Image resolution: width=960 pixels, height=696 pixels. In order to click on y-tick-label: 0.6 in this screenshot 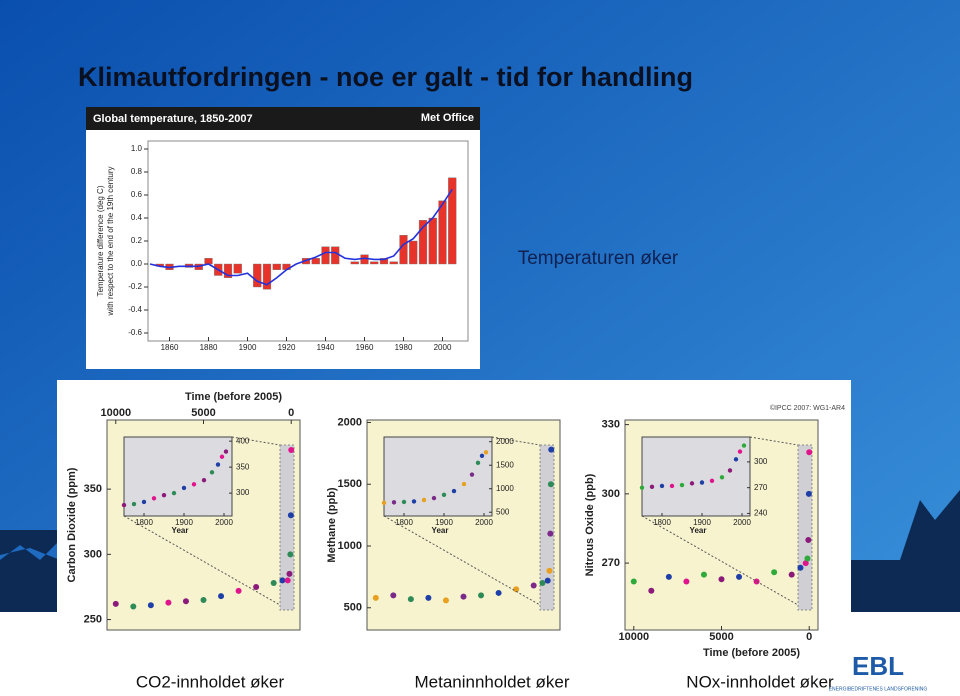, I will do `click(137, 194)`.